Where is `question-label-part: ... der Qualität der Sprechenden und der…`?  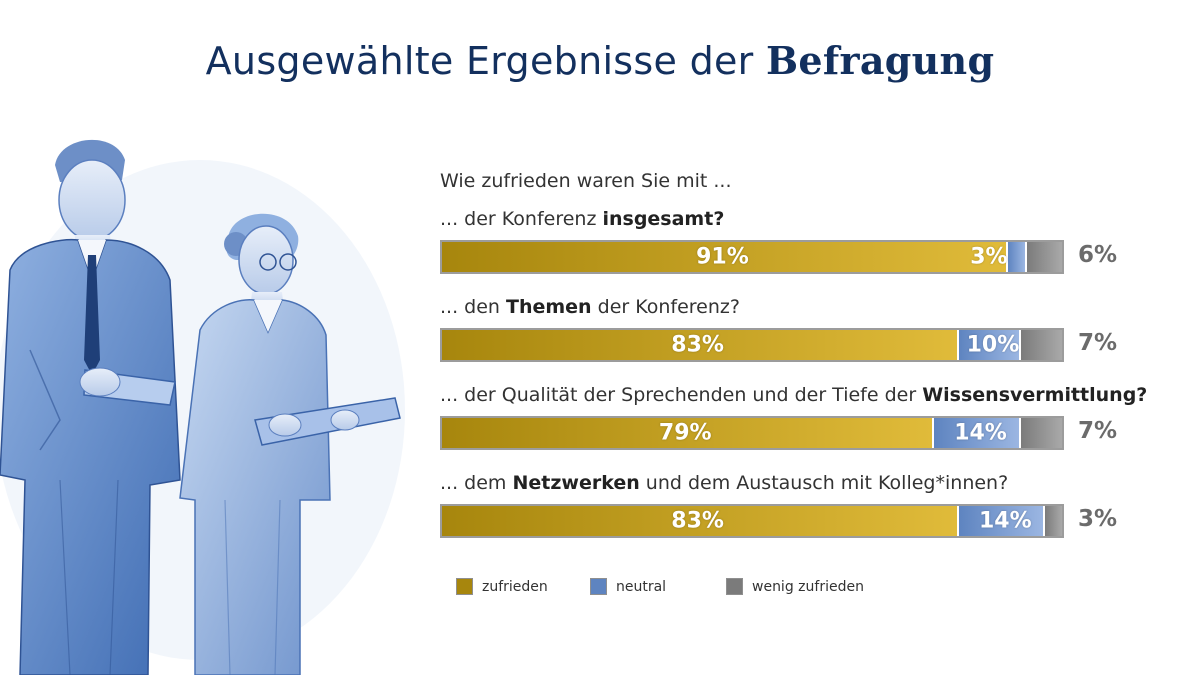 question-label-part: ... der Qualität der Sprechenden und der… is located at coordinates (681, 395).